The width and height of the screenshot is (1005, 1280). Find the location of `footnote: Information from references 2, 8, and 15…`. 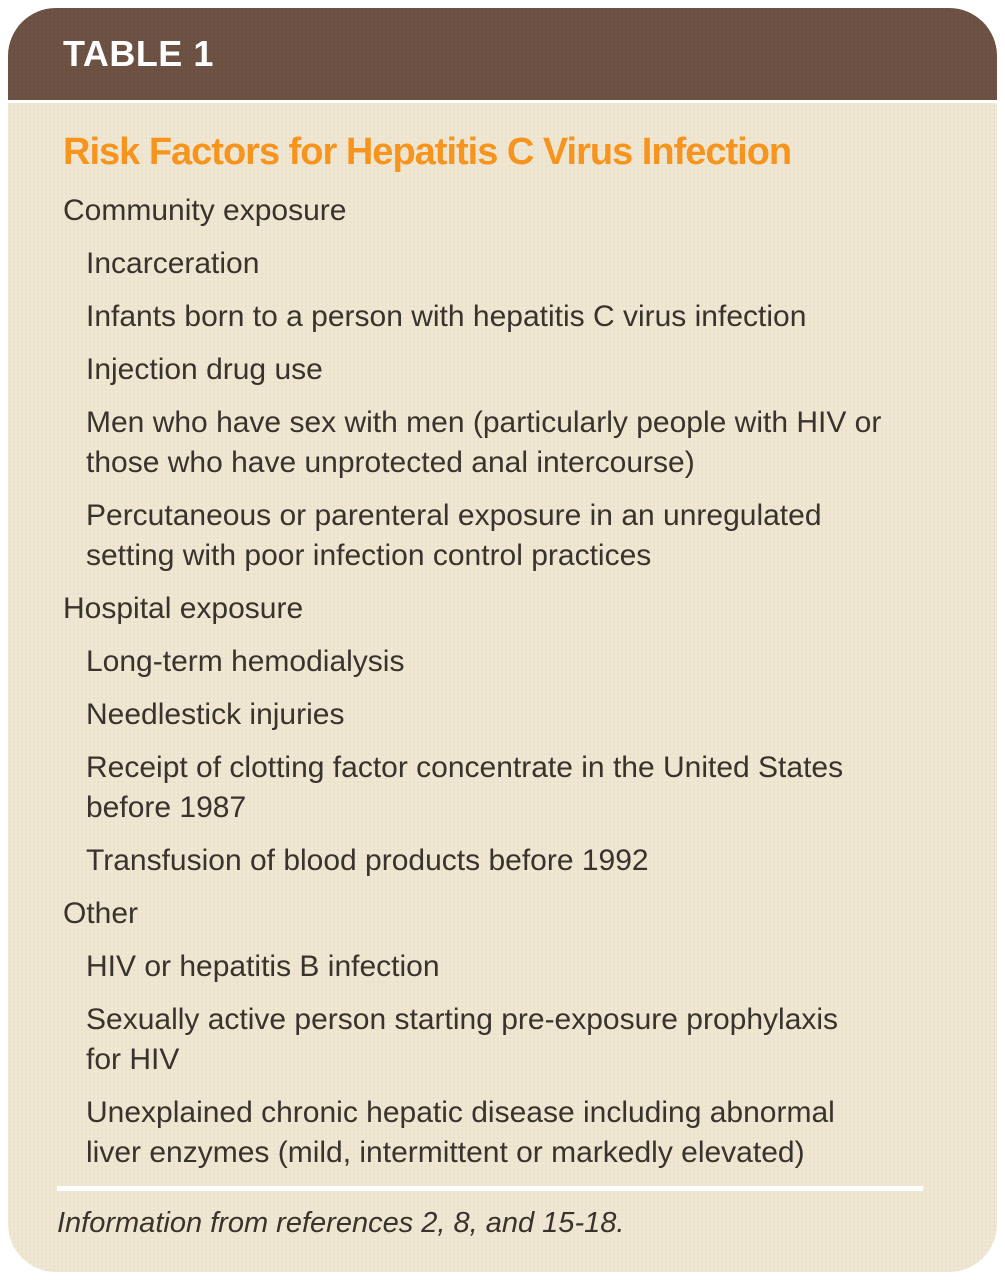

footnote: Information from references 2, 8, and 15… is located at coordinates (341, 1223).